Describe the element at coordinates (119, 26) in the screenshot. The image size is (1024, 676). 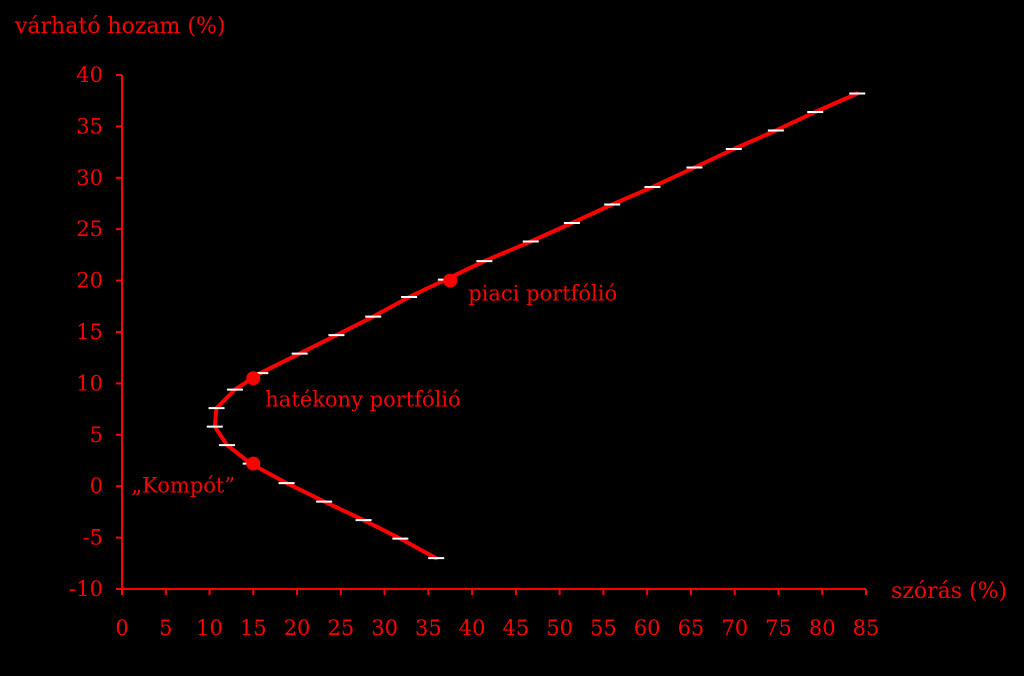
I see `y-axis-title: várható hozam (%)` at that location.